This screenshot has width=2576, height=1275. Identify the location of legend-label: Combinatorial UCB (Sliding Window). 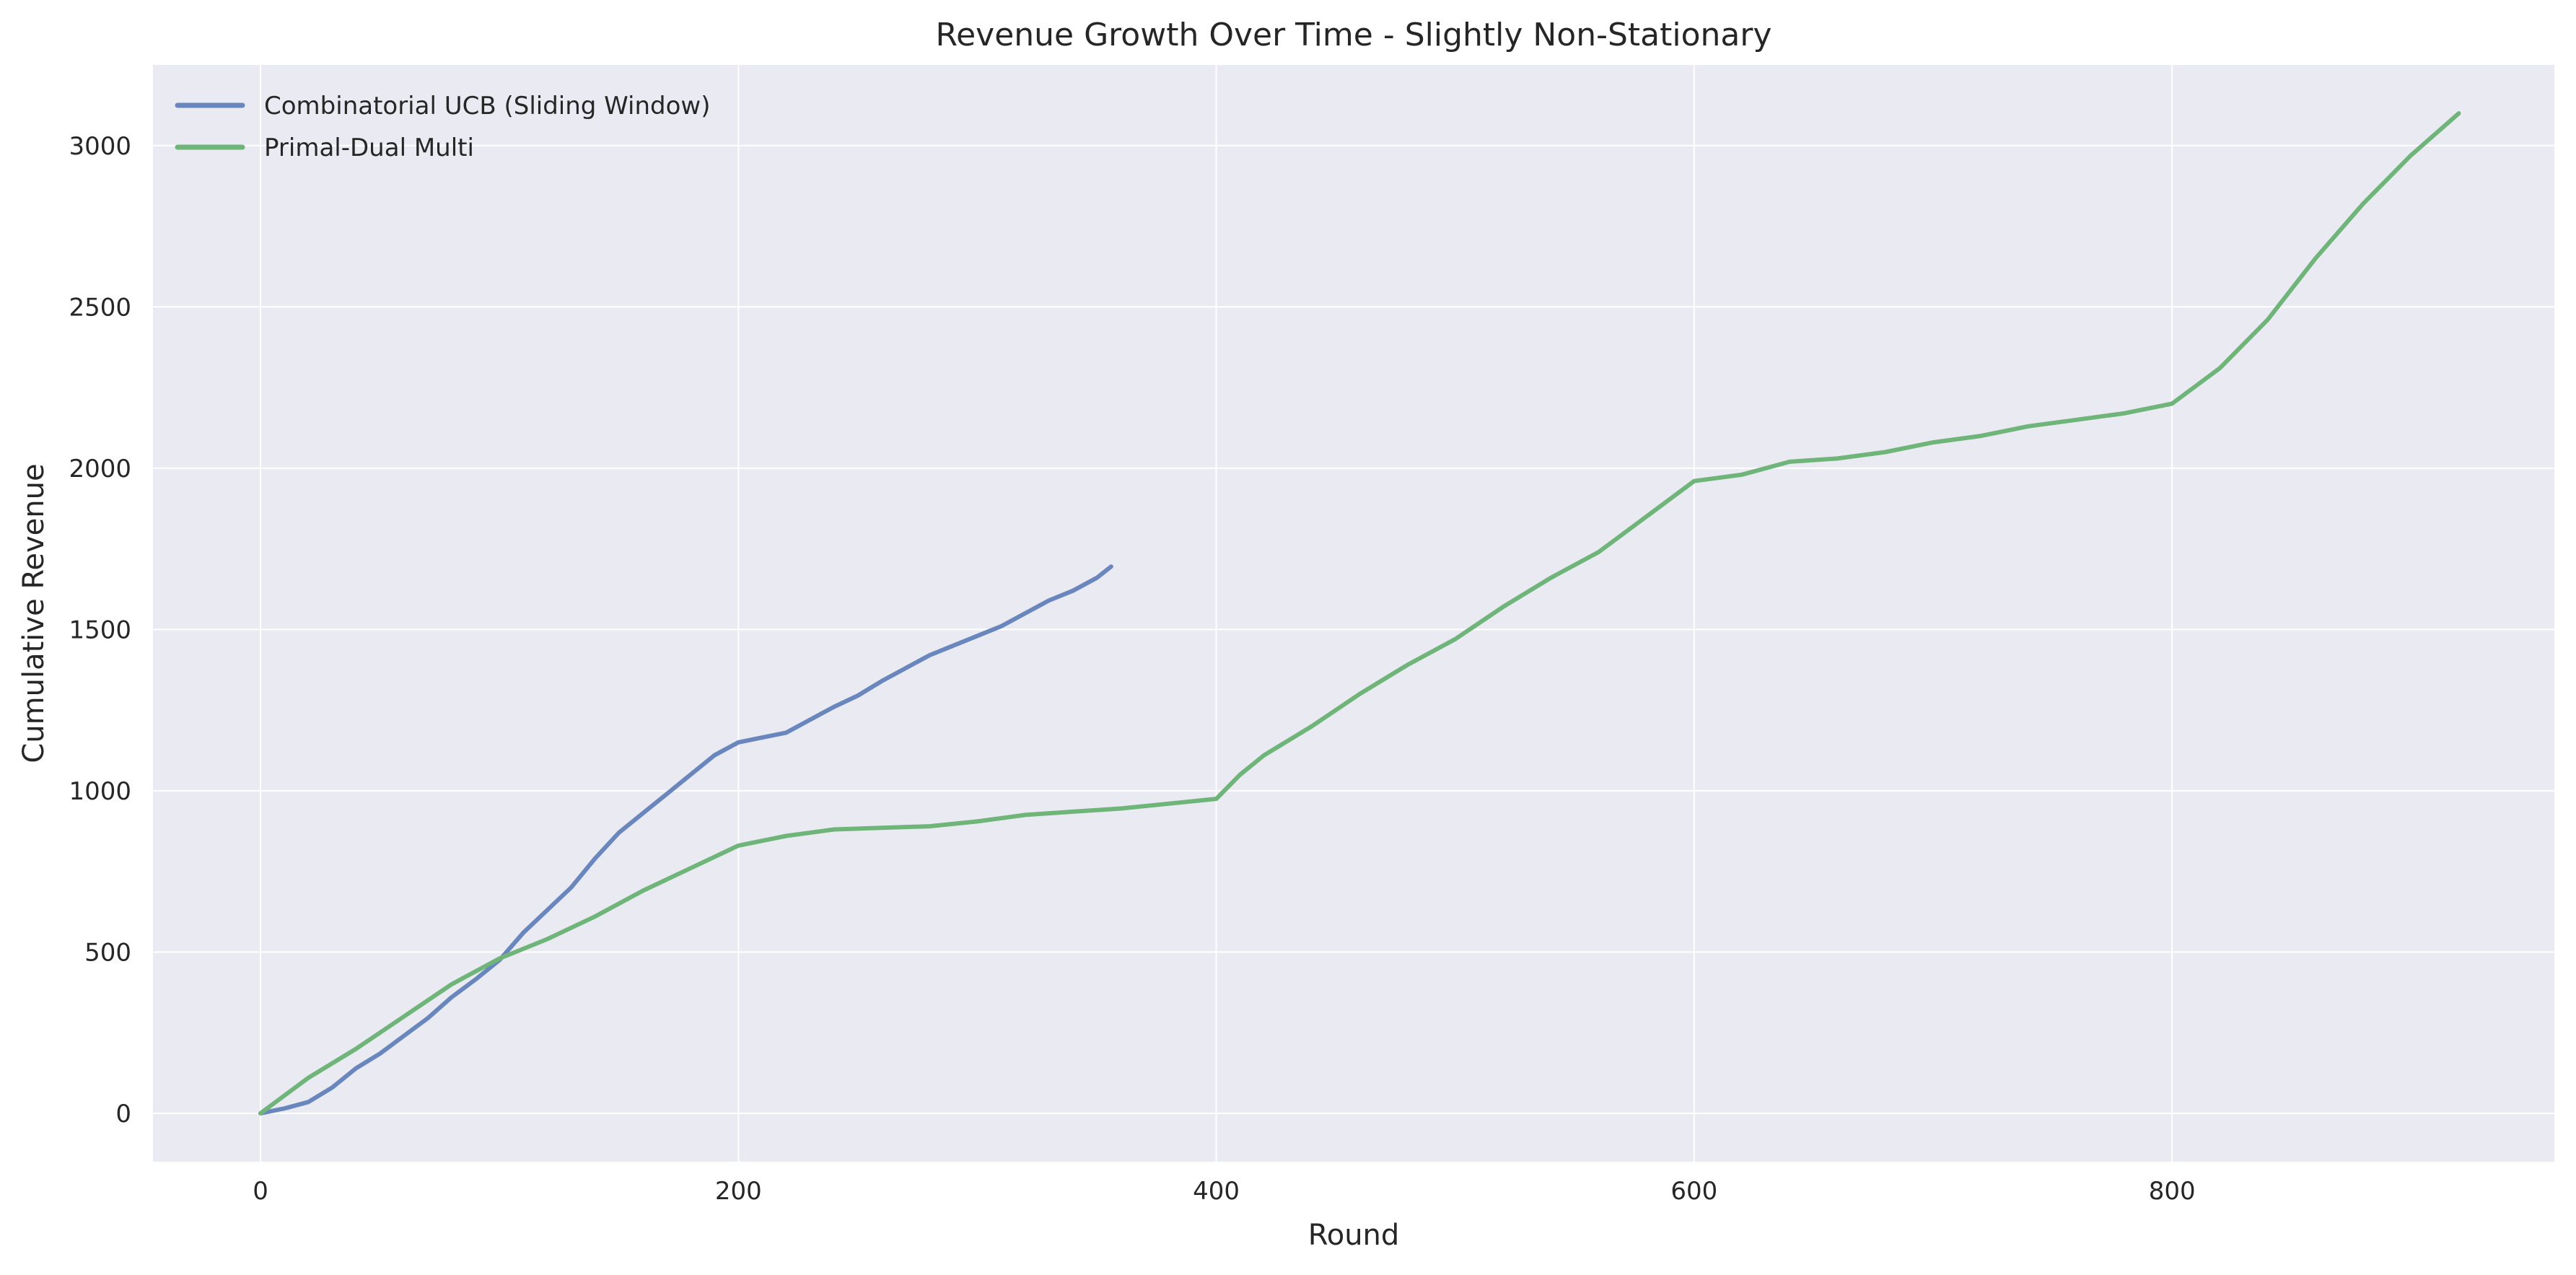
(487, 106).